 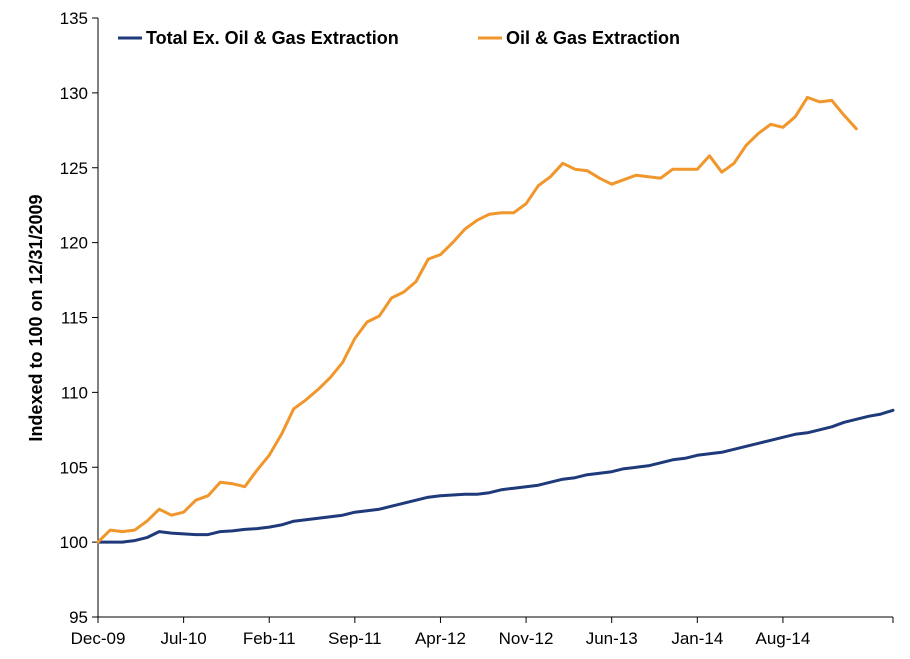 What do you see at coordinates (74, 243) in the screenshot?
I see `y-tick-label: 120` at bounding box center [74, 243].